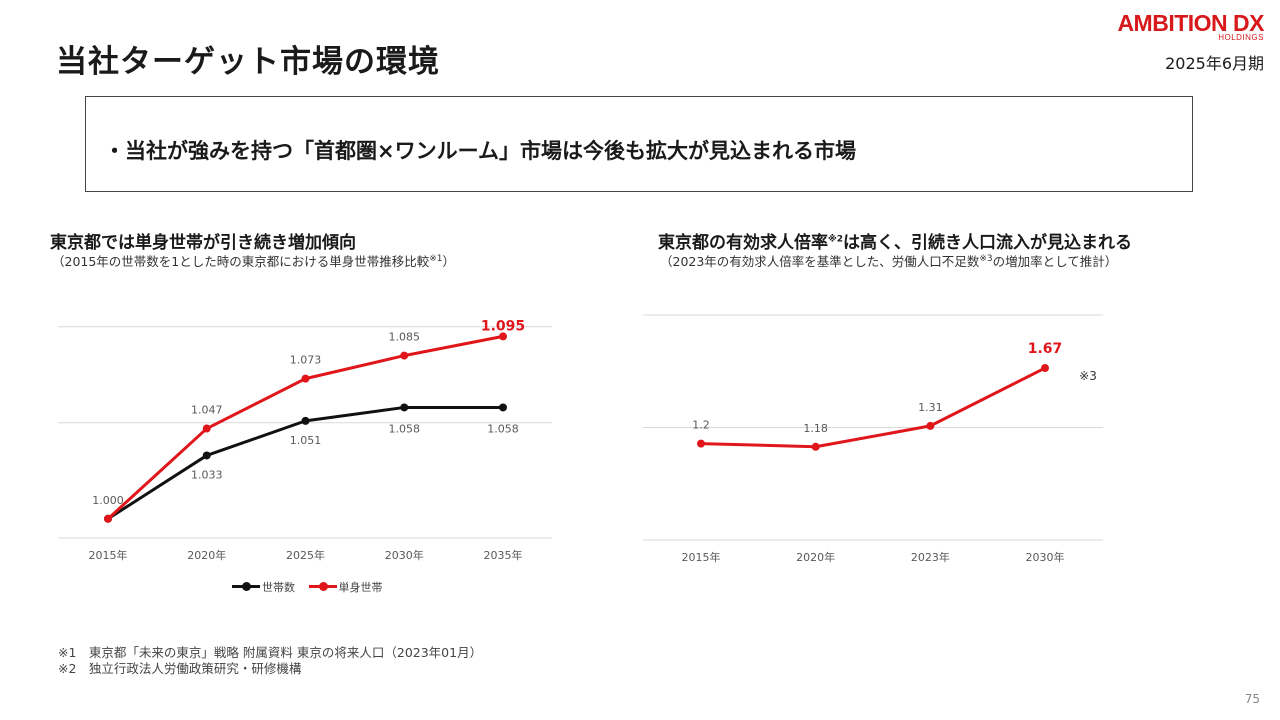  Describe the element at coordinates (203, 243) in the screenshot. I see `left-chart-title: 東京都では単身世帯が引き続き増加傾向` at that location.